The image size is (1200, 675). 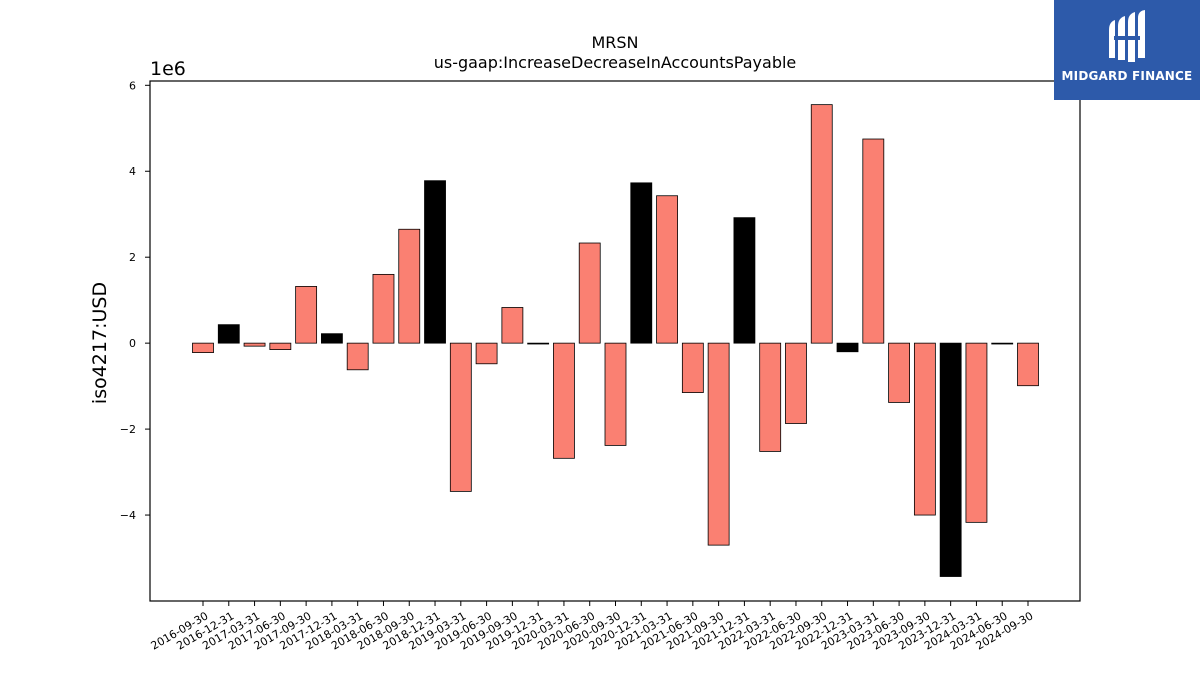 What do you see at coordinates (100, 343) in the screenshot?
I see `y-axis-label: iso4217:USD` at bounding box center [100, 343].